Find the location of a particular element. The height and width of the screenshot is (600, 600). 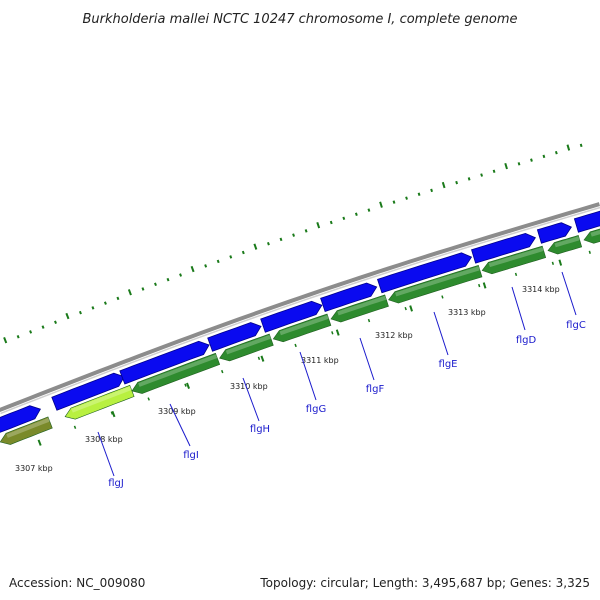

scale-label: 3308 kbp is located at coordinates (104, 439).